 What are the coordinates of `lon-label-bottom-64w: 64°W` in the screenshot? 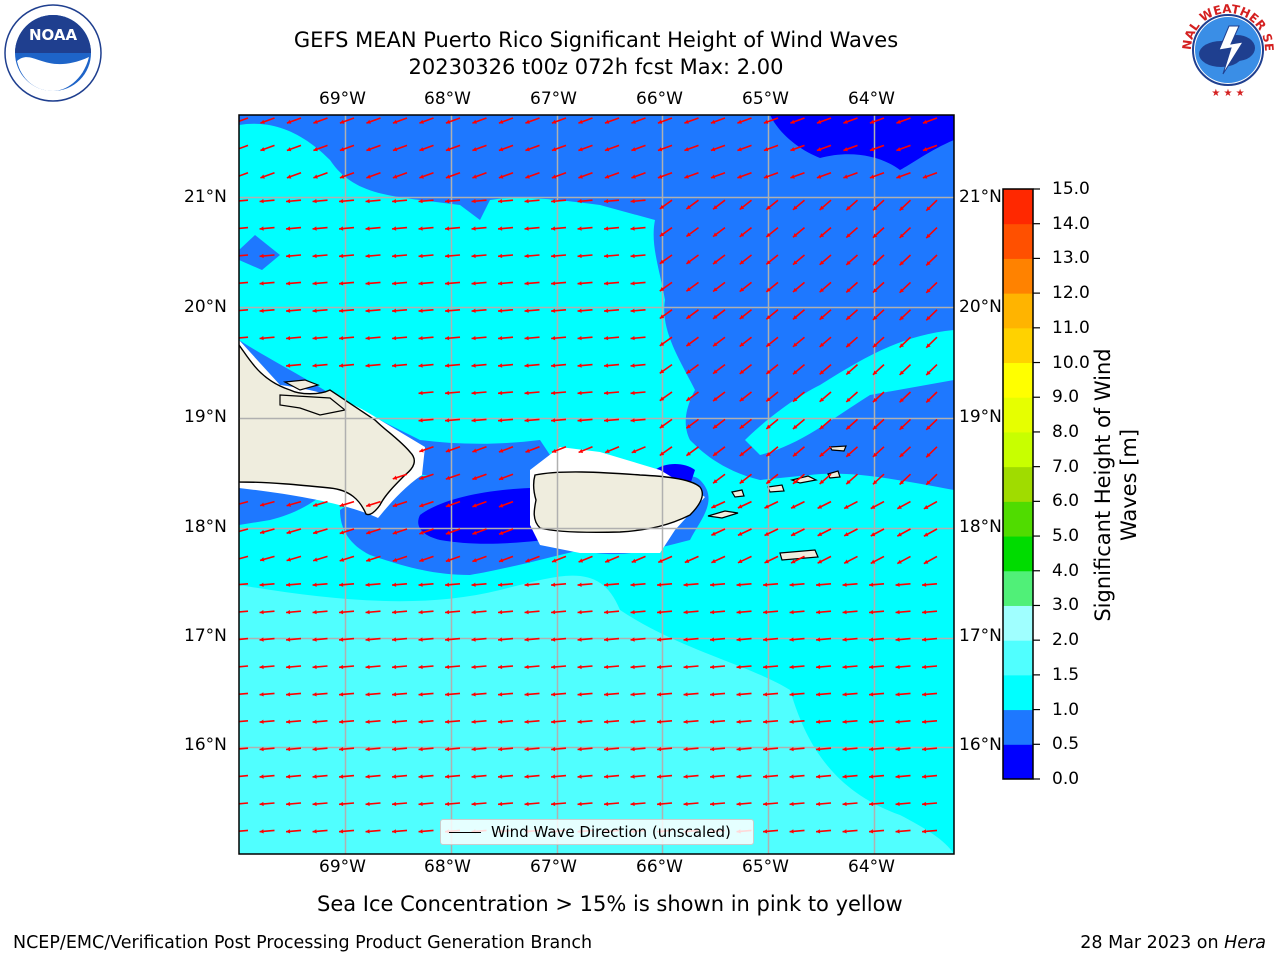 It's located at (871, 867).